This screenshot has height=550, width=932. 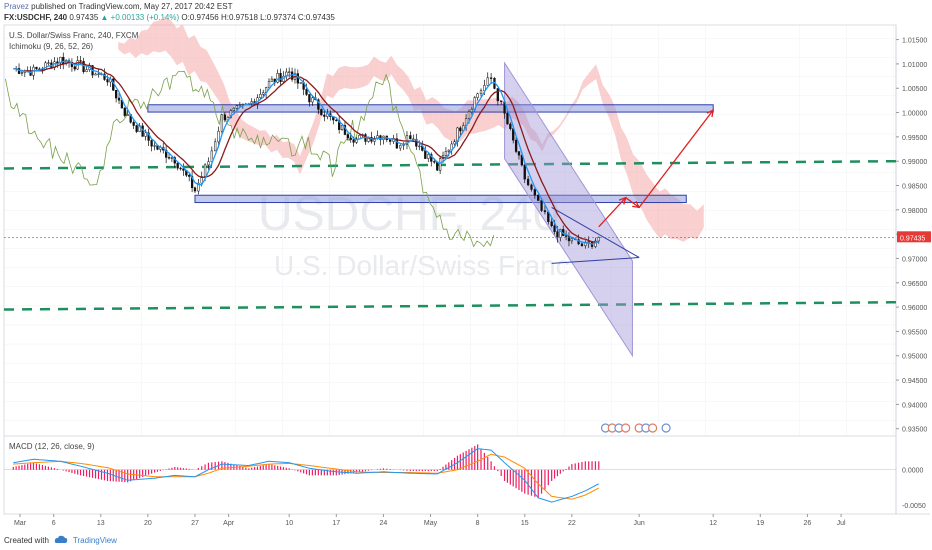 What do you see at coordinates (760, 523) in the screenshot?
I see `x-tick-label: 19` at bounding box center [760, 523].